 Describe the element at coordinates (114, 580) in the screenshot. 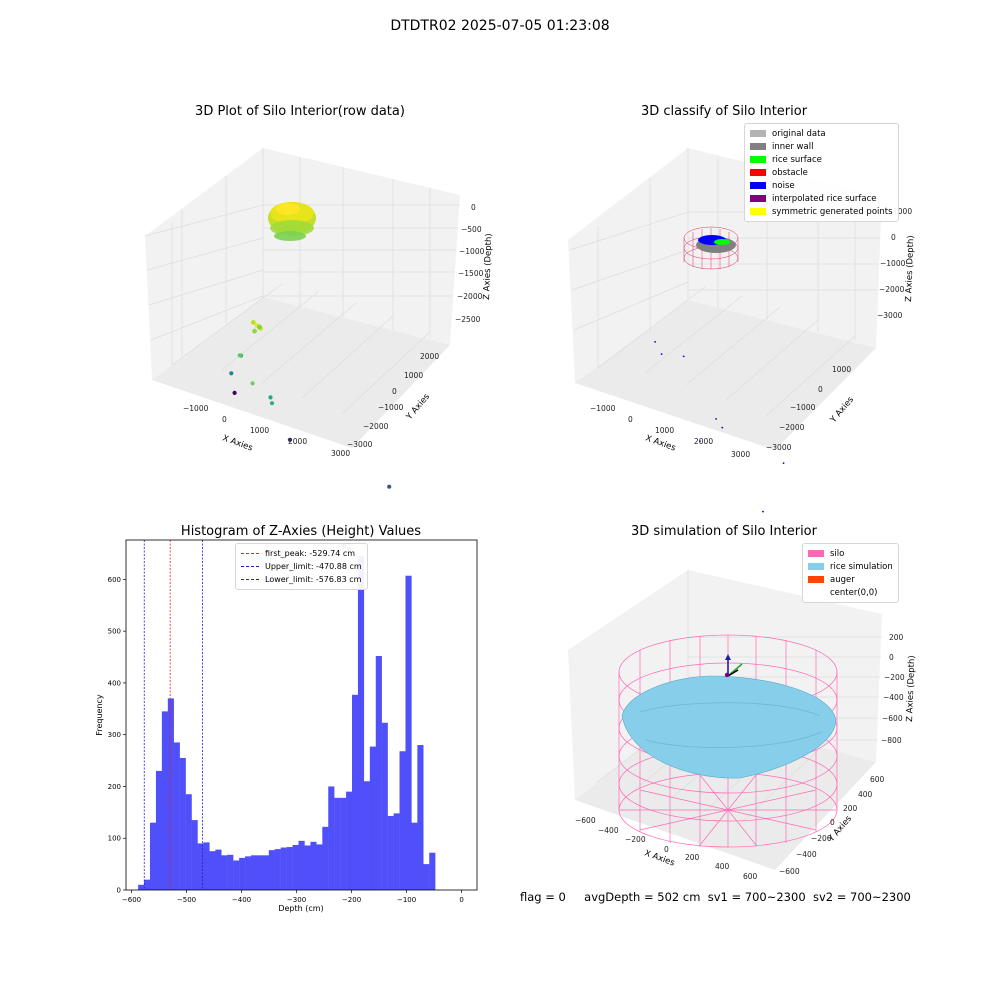

I see `y-tick-label: 600` at that location.